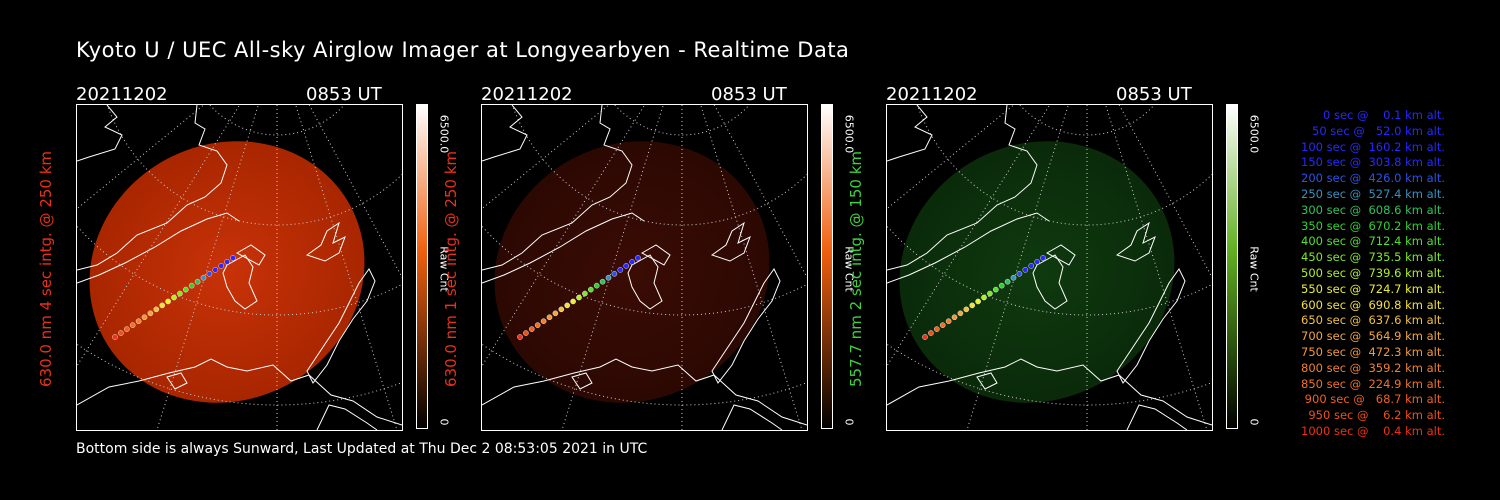 The width and height of the screenshot is (1500, 500). I want to click on legend-entry: 750 sec @ 472.3 km alt., so click(1371, 351).